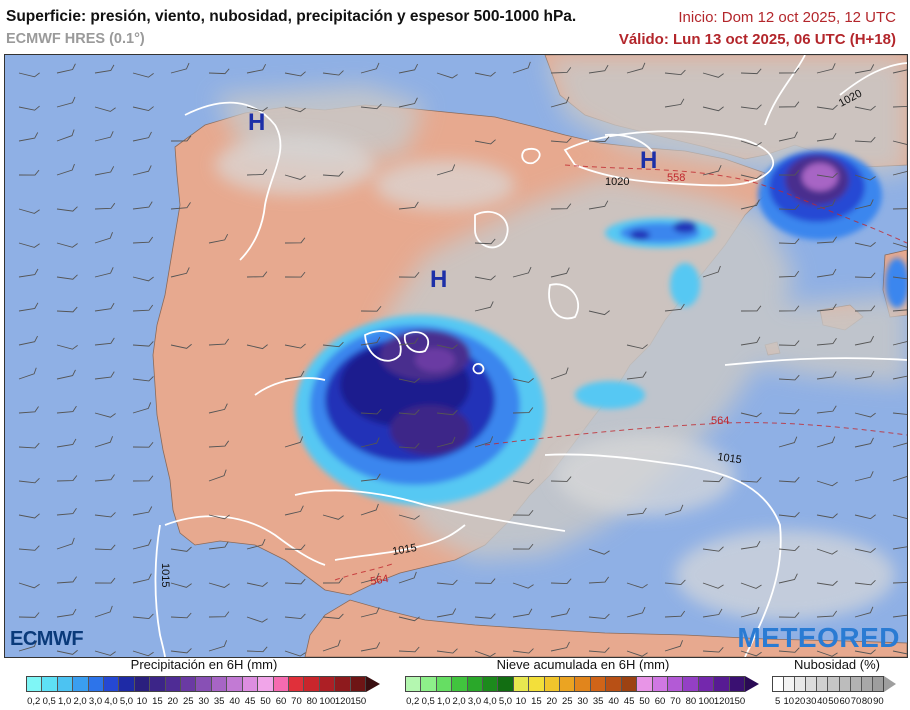 The image size is (910, 710). I want to click on isobar-label-1015-c: 1015, so click(165, 575).